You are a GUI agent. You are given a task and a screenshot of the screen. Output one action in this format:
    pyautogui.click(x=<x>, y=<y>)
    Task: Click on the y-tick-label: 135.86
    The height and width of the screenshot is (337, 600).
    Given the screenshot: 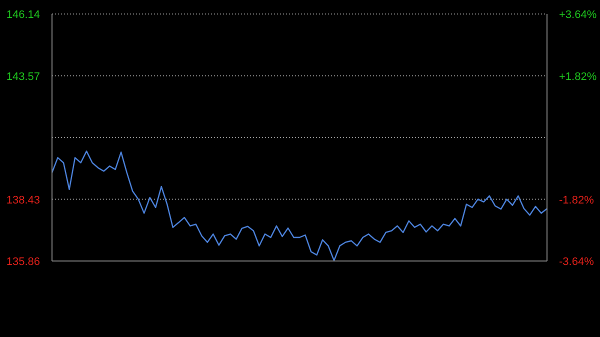 What is the action you would take?
    pyautogui.click(x=23, y=262)
    